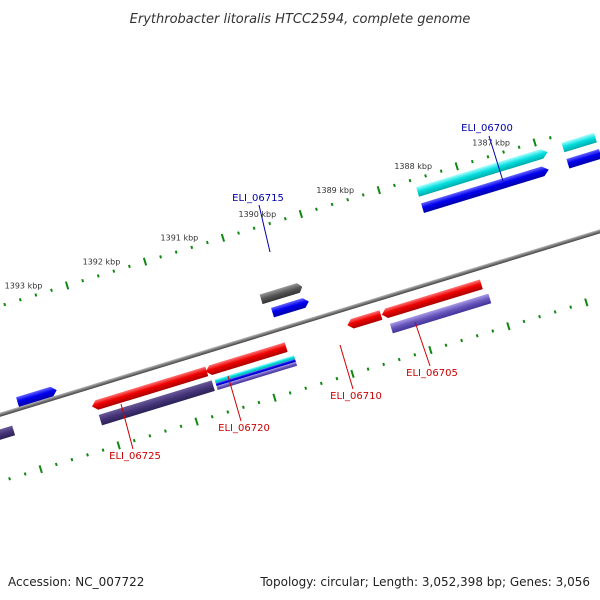 The height and width of the screenshot is (600, 600). I want to click on gene-elI-06720-rna, so click(255, 369).